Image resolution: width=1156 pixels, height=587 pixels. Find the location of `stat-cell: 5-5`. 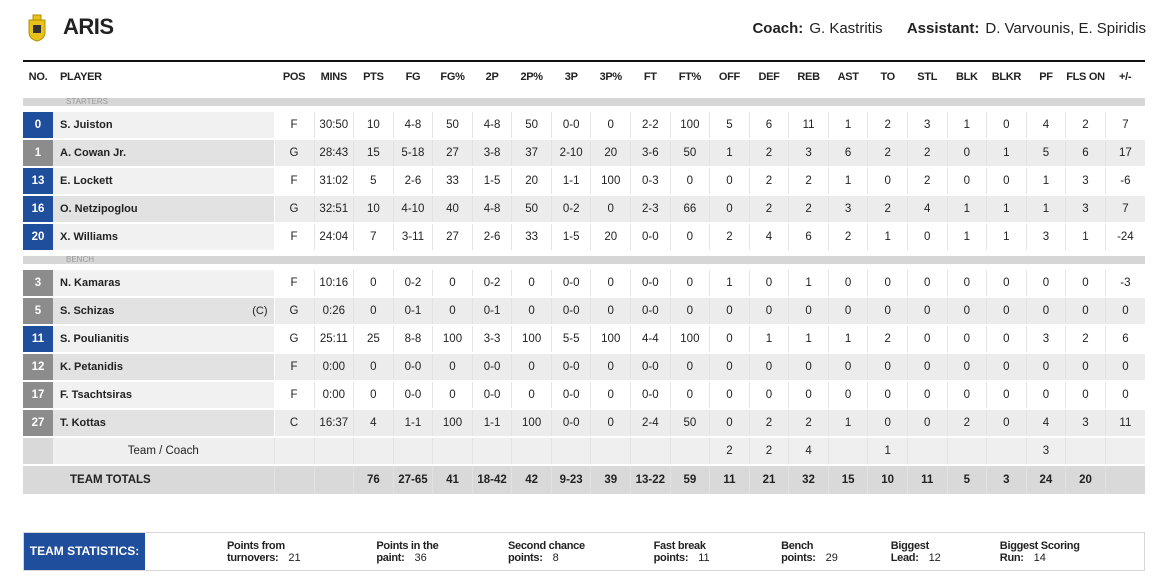

stat-cell: 5-5 is located at coordinates (570, 339).